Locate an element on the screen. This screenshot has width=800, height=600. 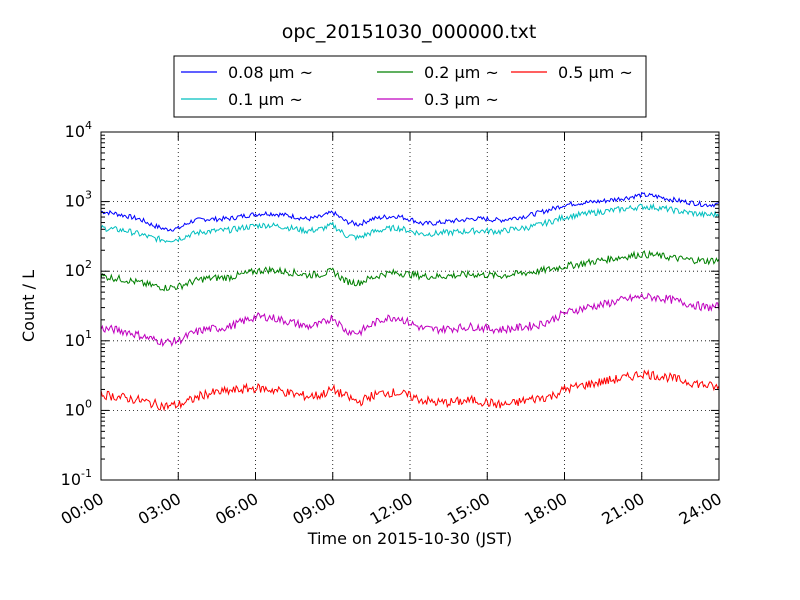
y-tick-label: 10¹ is located at coordinates (78, 339).